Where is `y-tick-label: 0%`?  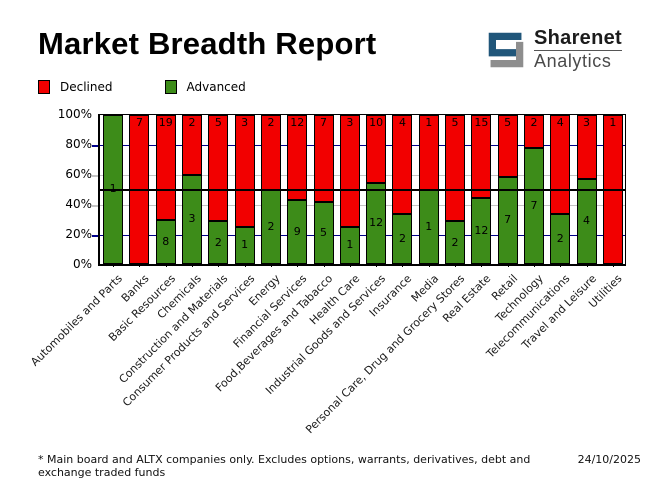
y-tick-label: 0% is located at coordinates (82, 264).